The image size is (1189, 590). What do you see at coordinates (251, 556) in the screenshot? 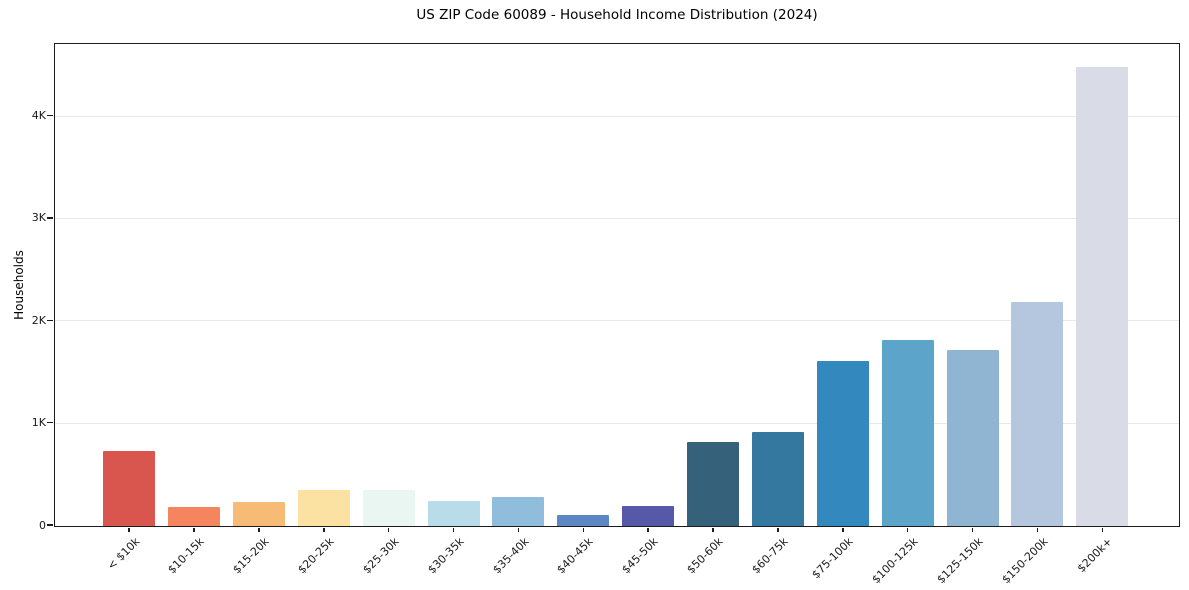
I see `x-tick-label-text: $15-20k` at bounding box center [251, 556].